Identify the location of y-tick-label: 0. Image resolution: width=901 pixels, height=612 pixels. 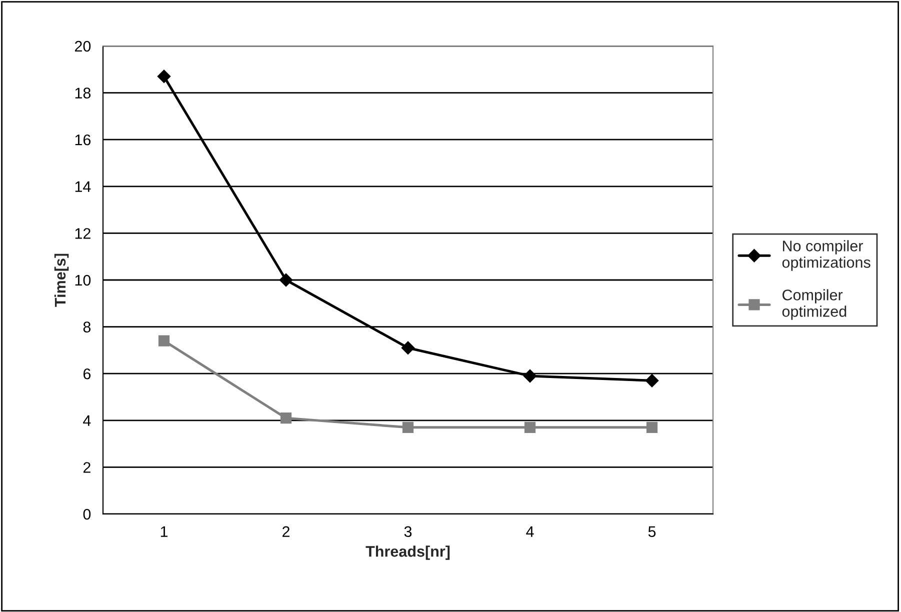
(87, 514).